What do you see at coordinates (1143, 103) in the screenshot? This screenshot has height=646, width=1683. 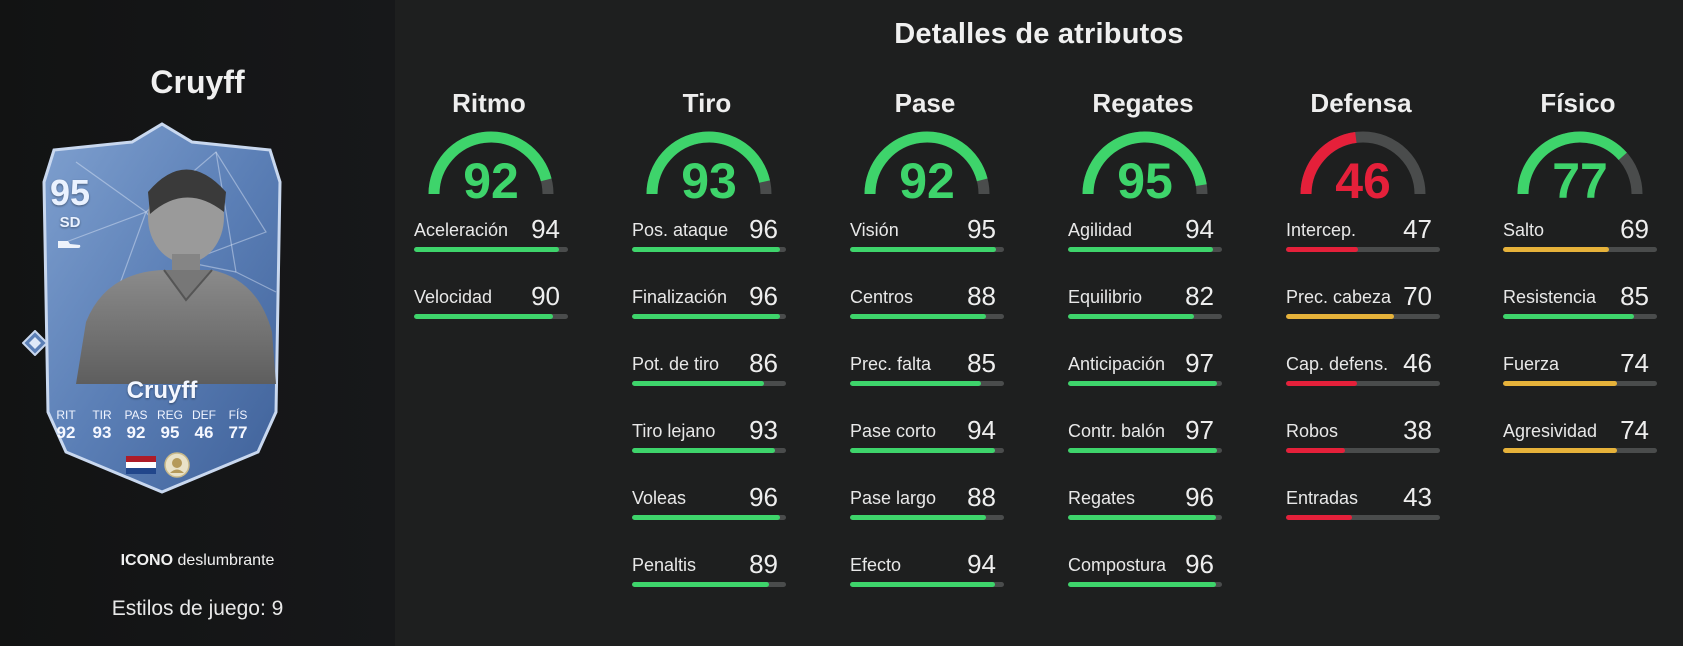 I see `category-title: Regates` at bounding box center [1143, 103].